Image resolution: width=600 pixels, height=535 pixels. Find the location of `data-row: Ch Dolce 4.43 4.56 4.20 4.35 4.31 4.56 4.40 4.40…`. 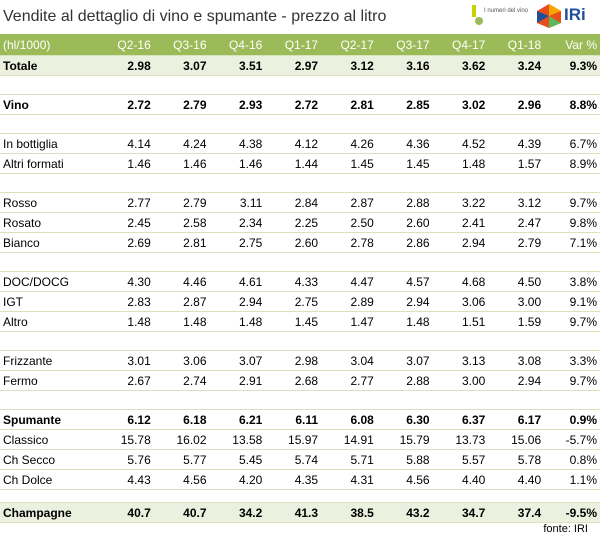

data-row: Ch Dolce 4.43 4.56 4.20 4.35 4.31 4.56 4.40 4.40… is located at coordinates (300, 479).